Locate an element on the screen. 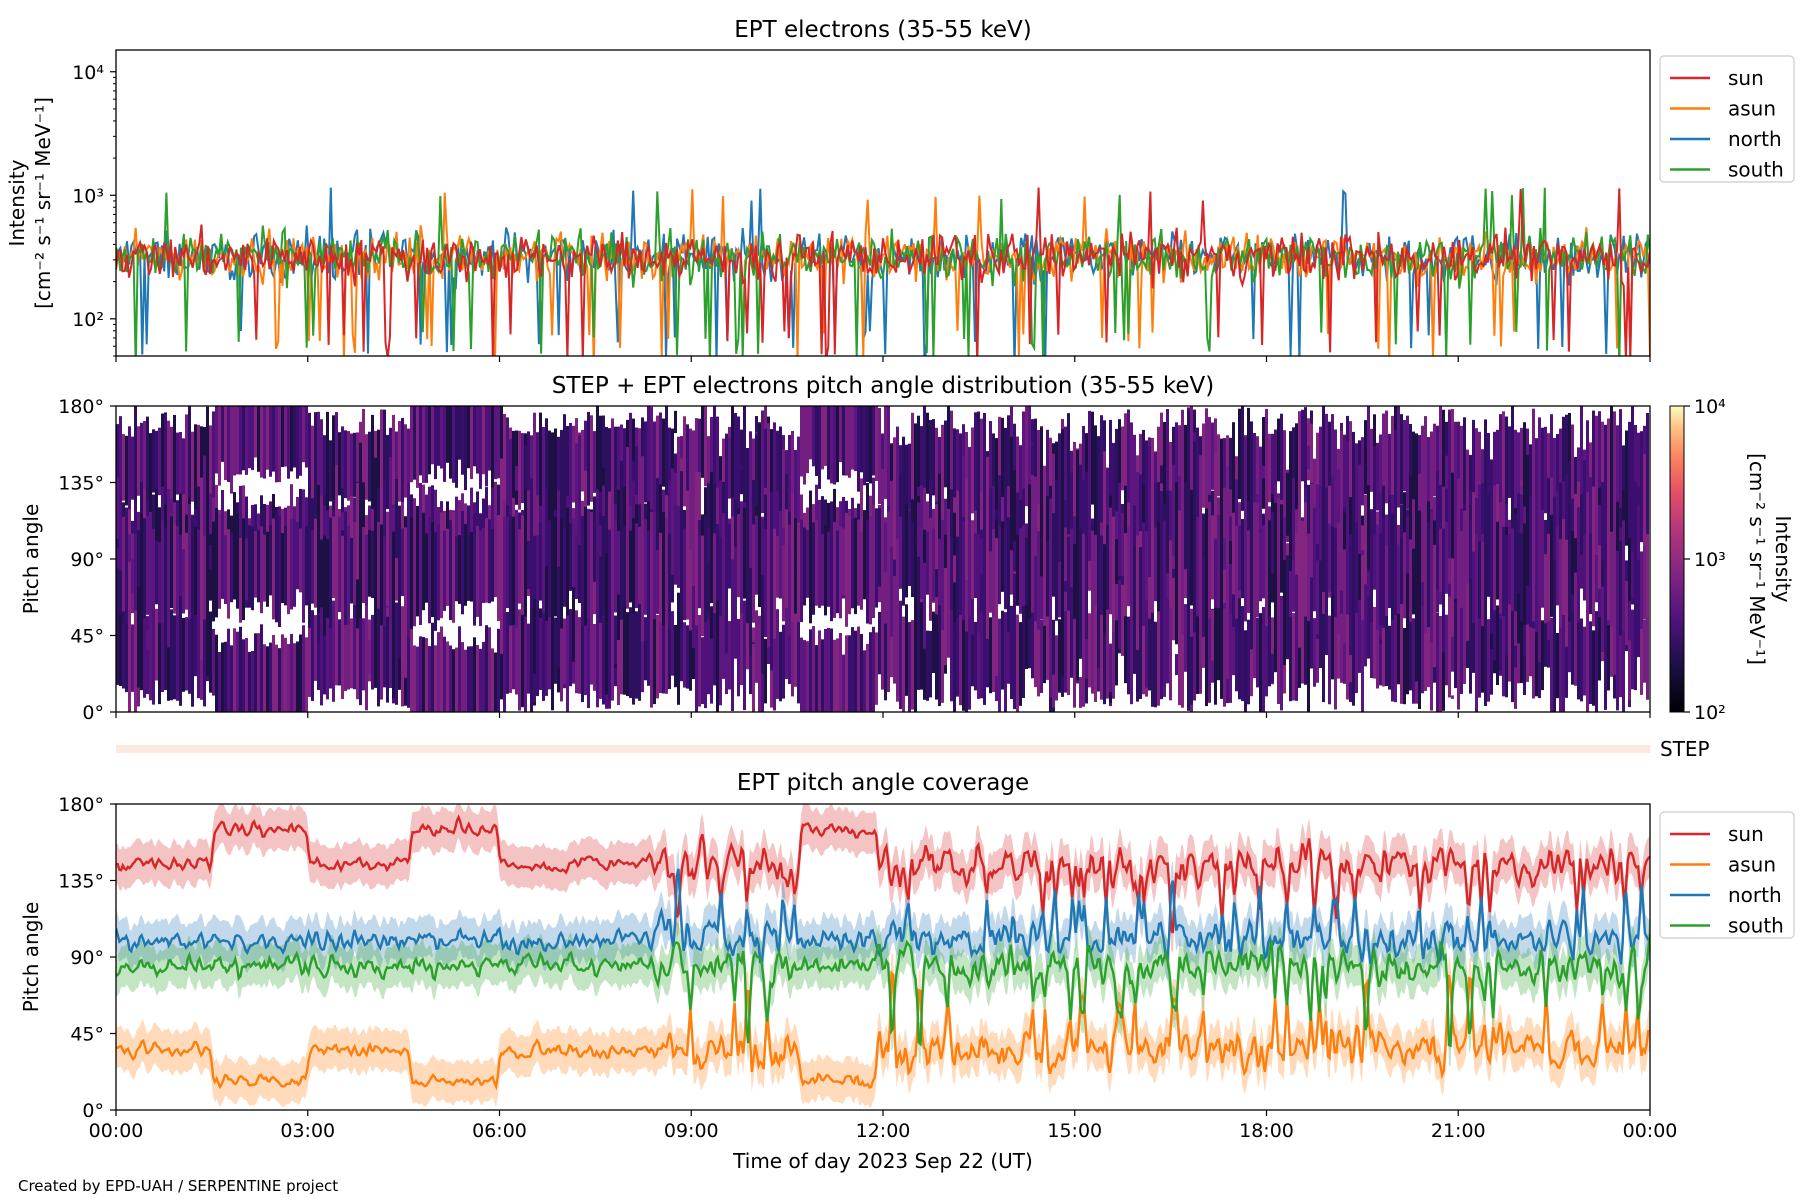  legend-label-north: north is located at coordinates (1755, 895).